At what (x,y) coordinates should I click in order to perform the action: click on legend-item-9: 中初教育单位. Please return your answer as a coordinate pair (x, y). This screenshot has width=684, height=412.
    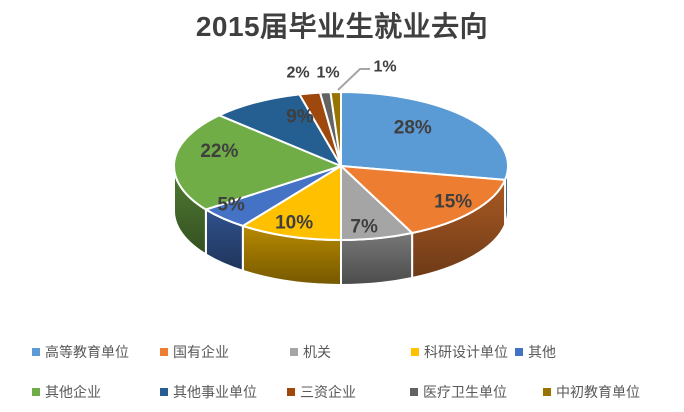
    Looking at the image, I should click on (591, 392).